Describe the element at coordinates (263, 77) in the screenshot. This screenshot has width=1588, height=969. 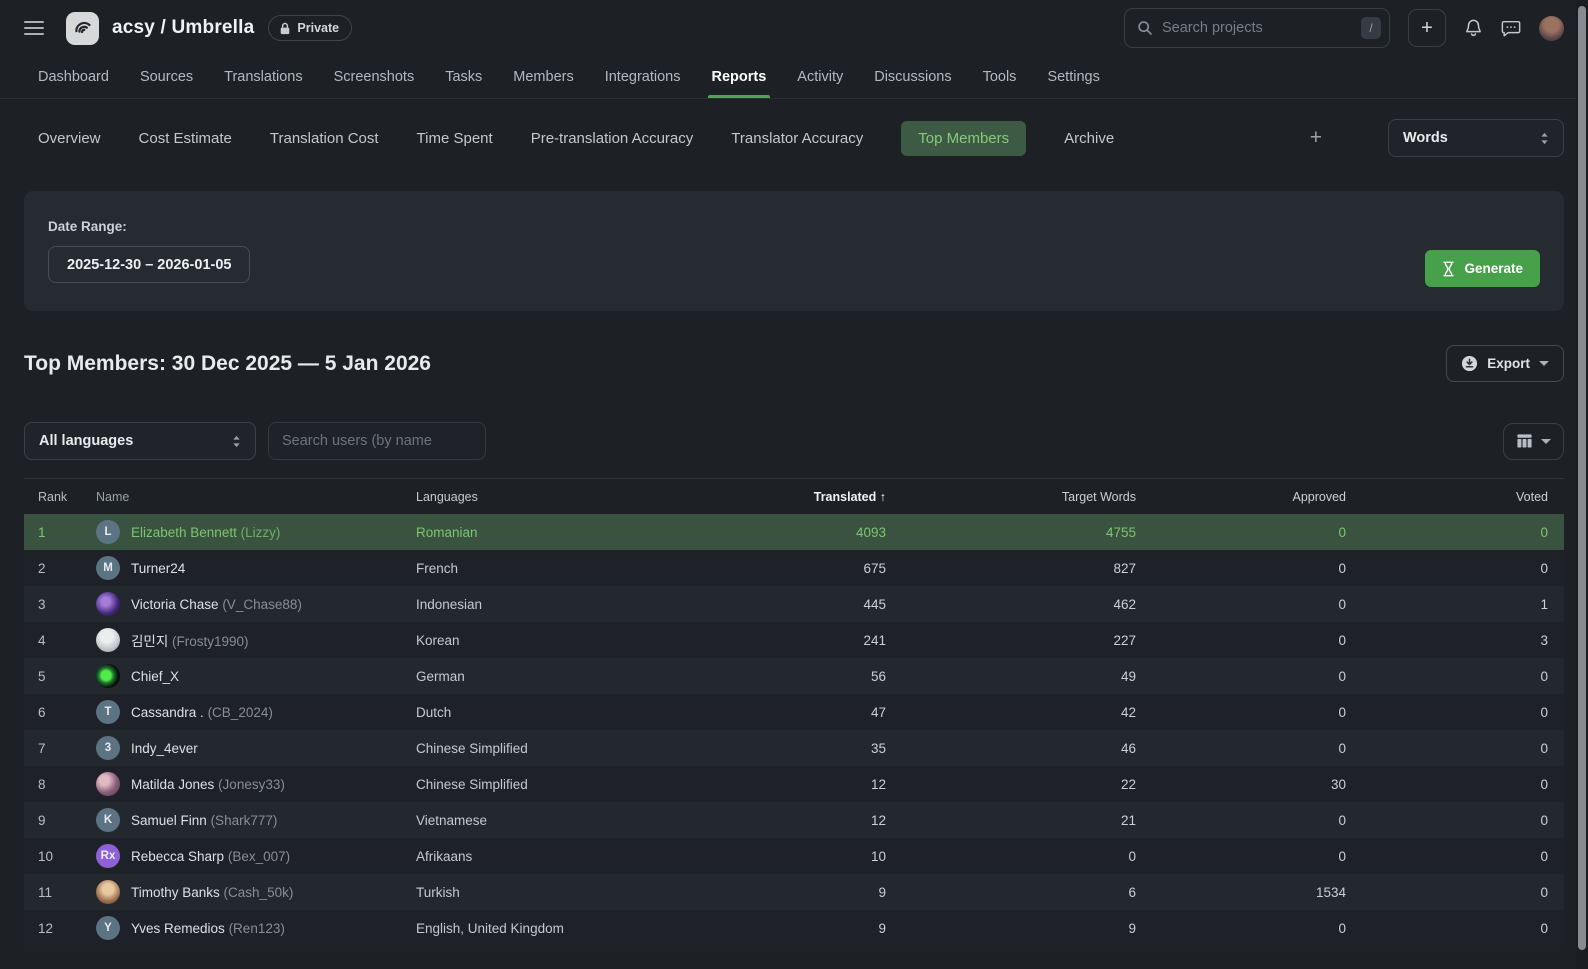
I see `tab-translations: Translations` at that location.